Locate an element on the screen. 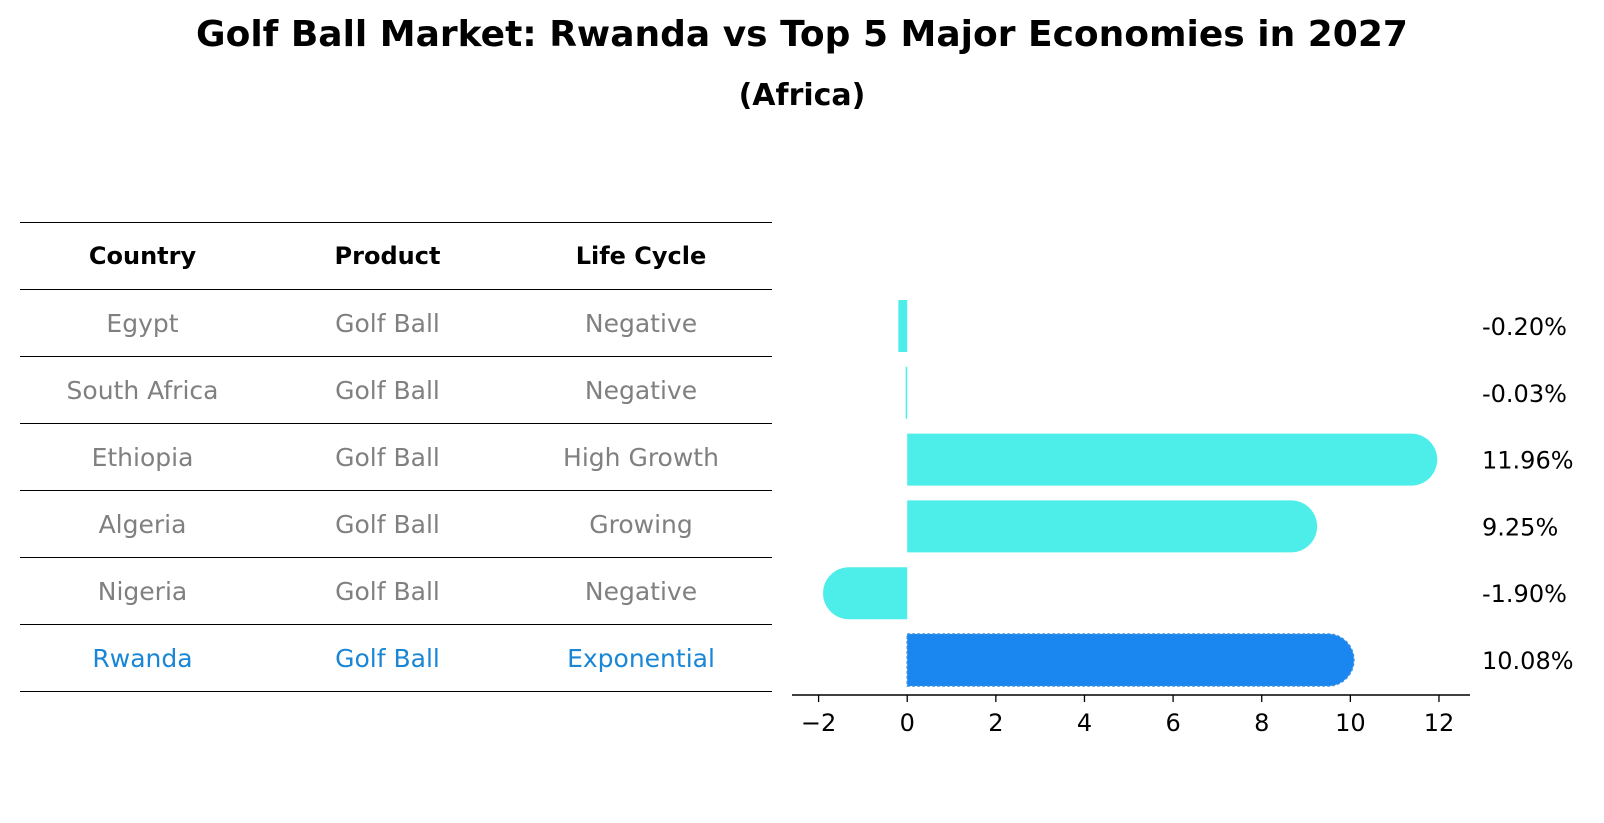 This screenshot has height=823, width=1604. x-tick-label: 0 is located at coordinates (907, 723).